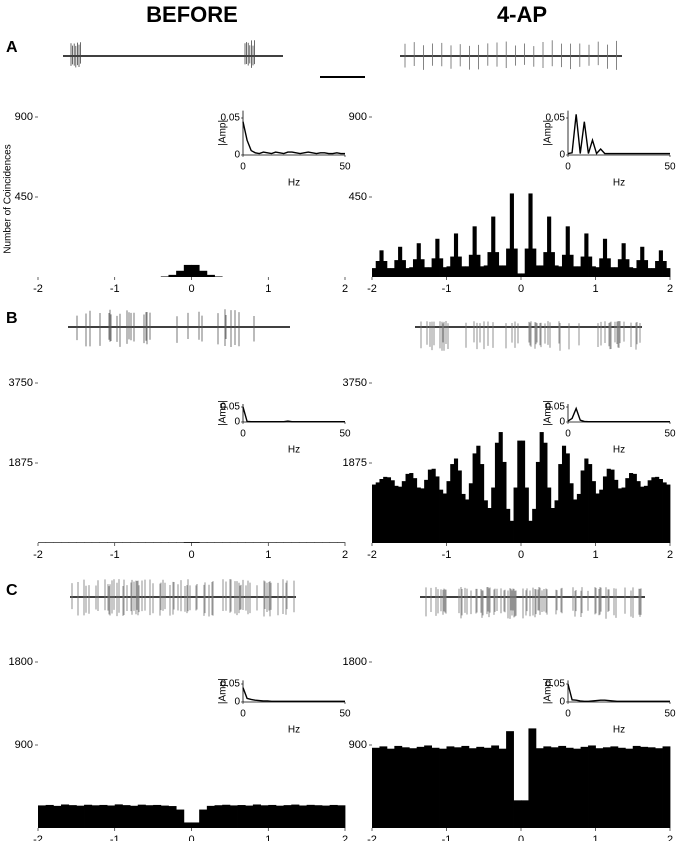 The image size is (680, 841). What do you see at coordinates (12, 318) in the screenshot?
I see `panel-label: B` at bounding box center [12, 318].